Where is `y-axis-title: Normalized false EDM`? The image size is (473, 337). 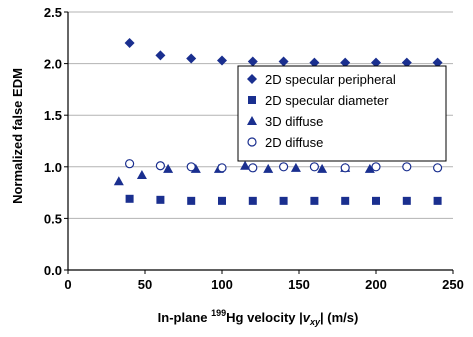 y-axis-title: Normalized false EDM is located at coordinates (17, 136).